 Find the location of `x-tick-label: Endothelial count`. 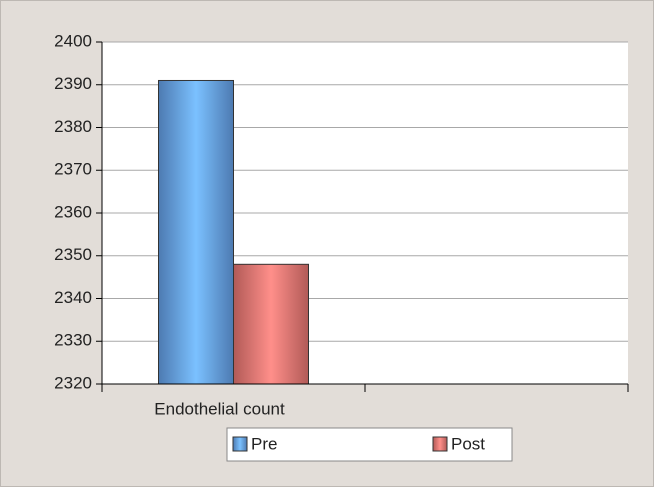

x-tick-label: Endothelial count is located at coordinates (219, 408).